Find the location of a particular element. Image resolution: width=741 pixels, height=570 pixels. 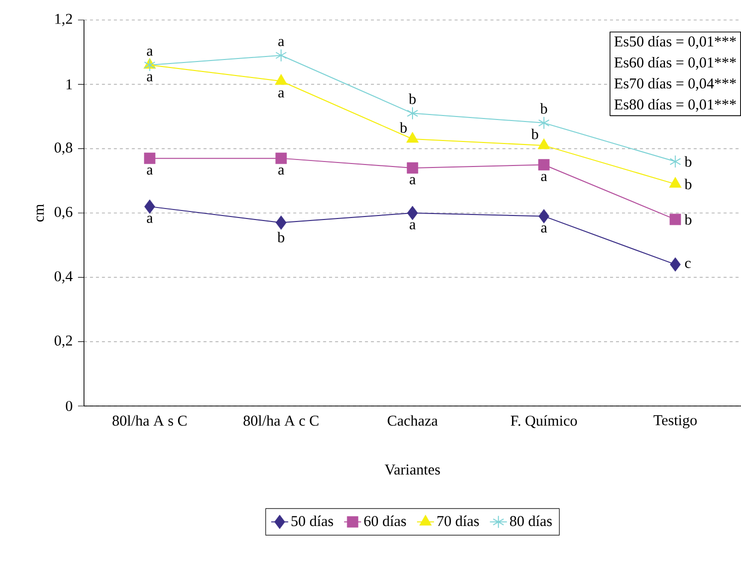

x-tick-label: Testigo is located at coordinates (675, 421).